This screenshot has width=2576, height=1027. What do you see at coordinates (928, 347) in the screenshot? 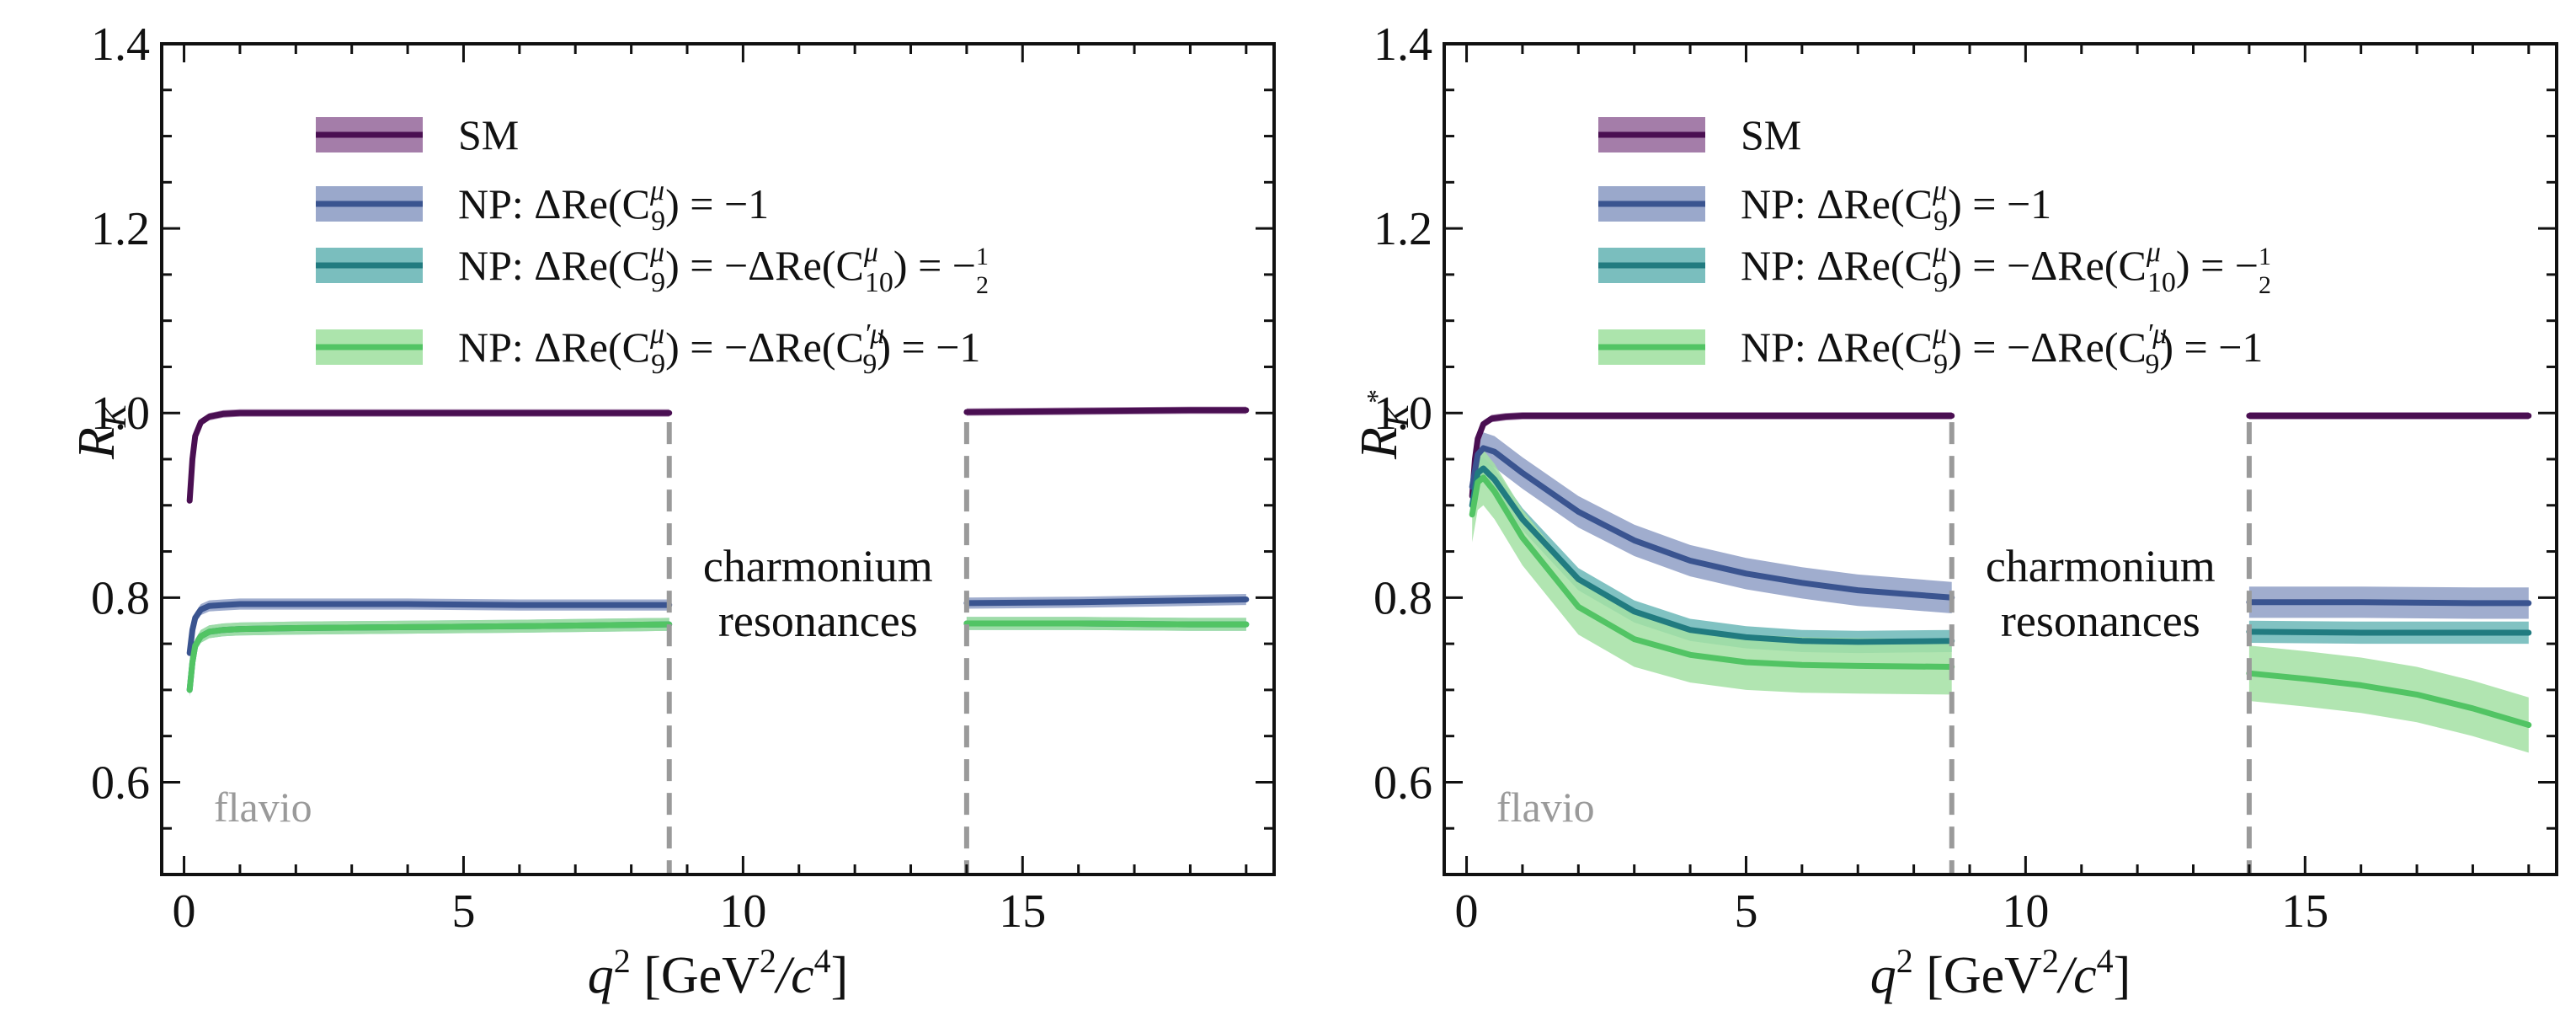
I see `left-legend-label-3-part-7: ) = −1` at bounding box center [928, 347].